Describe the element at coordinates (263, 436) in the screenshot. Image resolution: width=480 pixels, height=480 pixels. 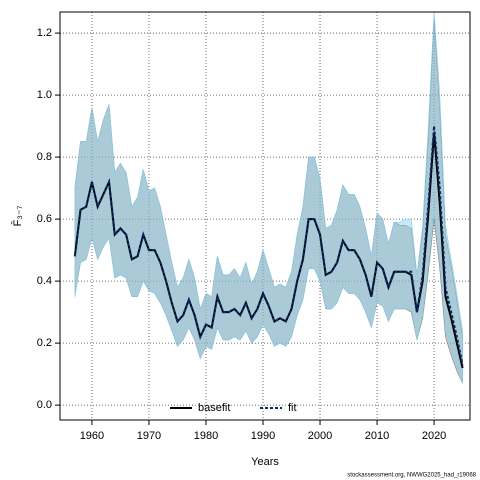
I see `x-tick-label: 1990` at that location.